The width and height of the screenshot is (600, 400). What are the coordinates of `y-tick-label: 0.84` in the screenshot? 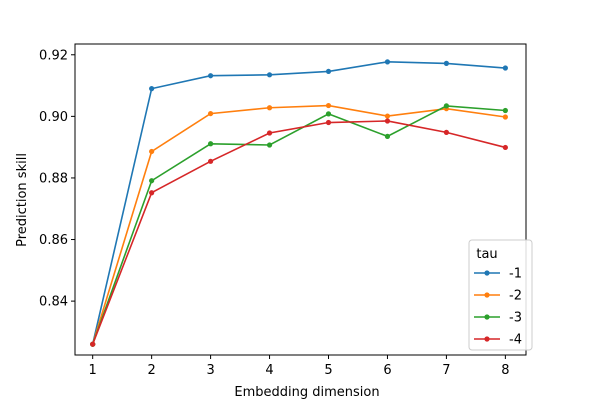 It's located at (53, 302).